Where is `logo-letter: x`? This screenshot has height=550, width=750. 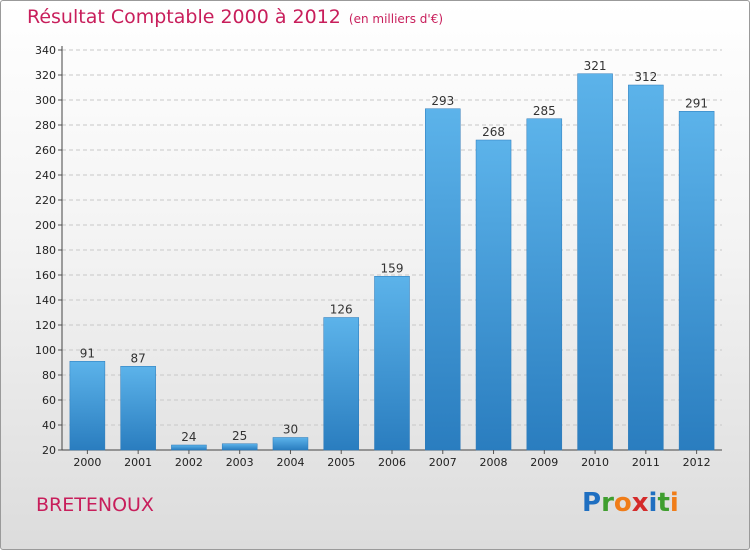 logo-letter: x is located at coordinates (640, 503).